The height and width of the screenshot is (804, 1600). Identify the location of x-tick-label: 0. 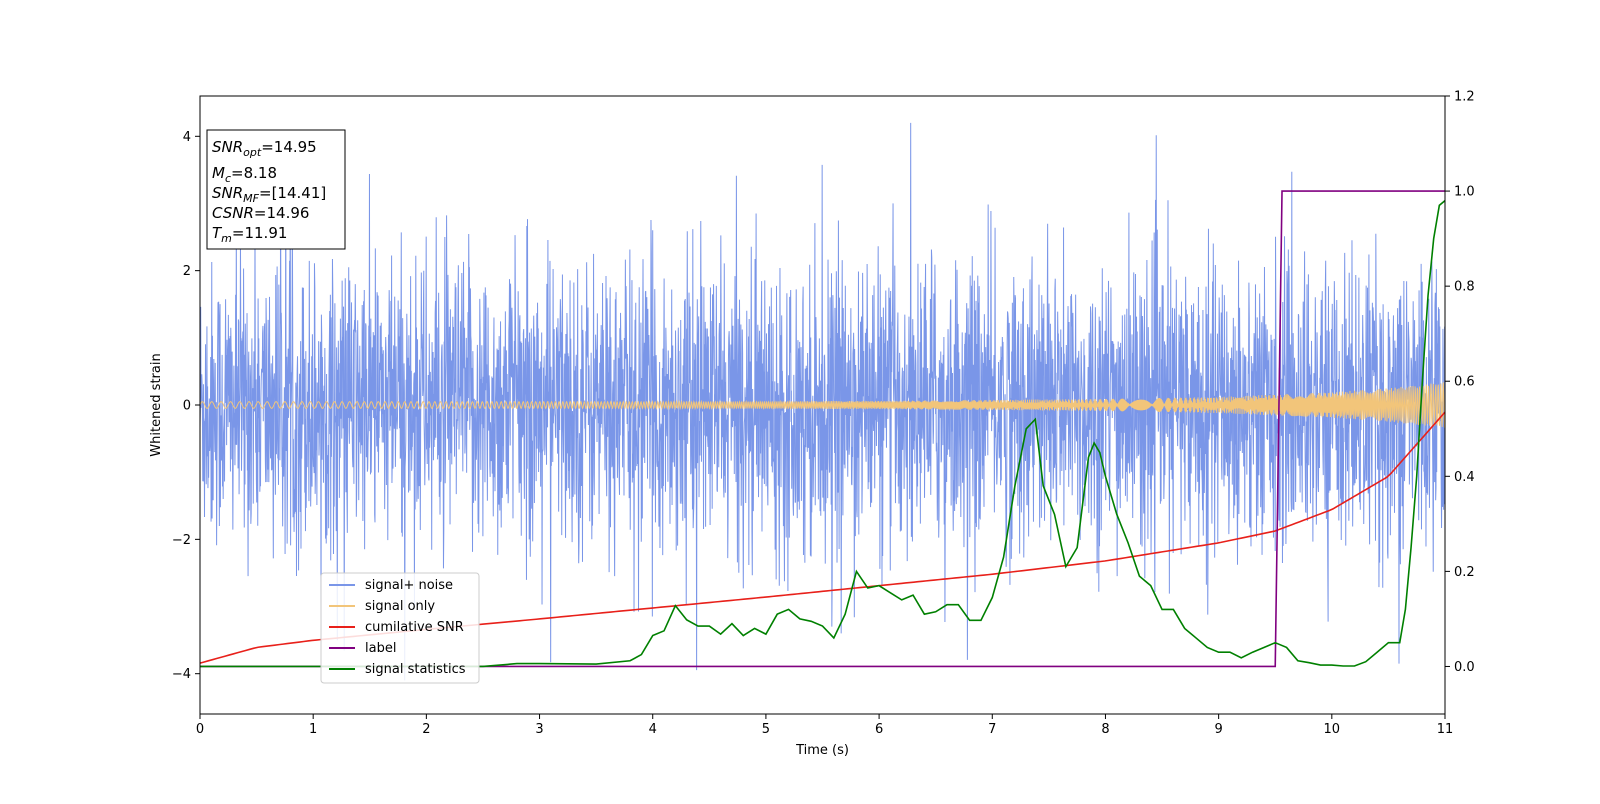
(200, 729).